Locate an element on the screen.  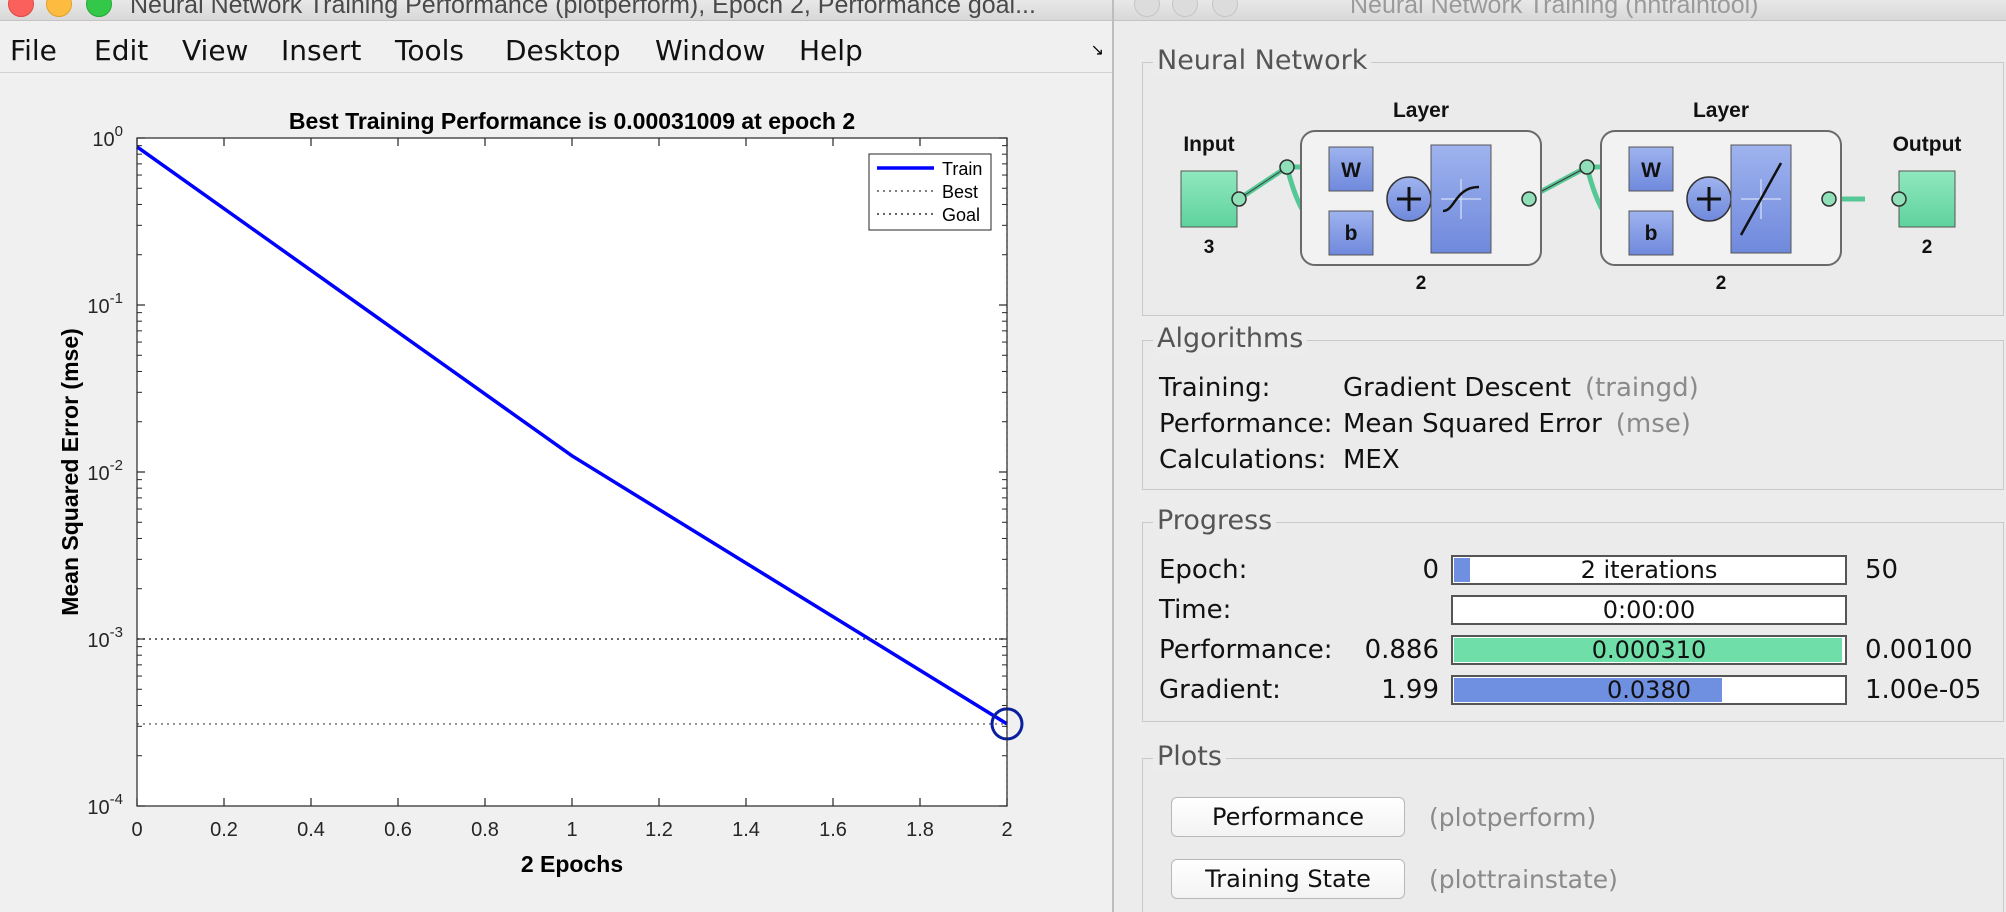
layer2-weight-block is located at coordinates (1651, 169).